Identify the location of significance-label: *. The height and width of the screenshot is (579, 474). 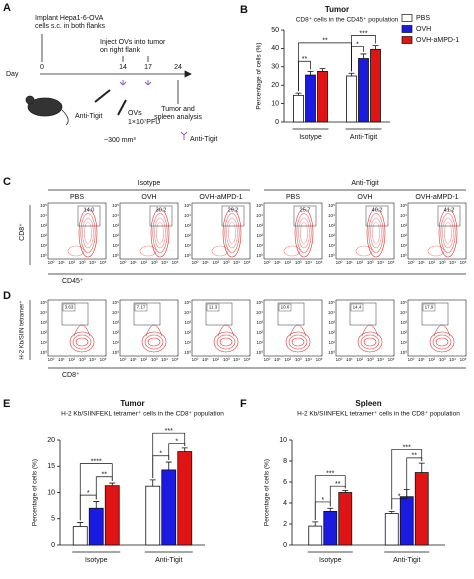
(176, 442).